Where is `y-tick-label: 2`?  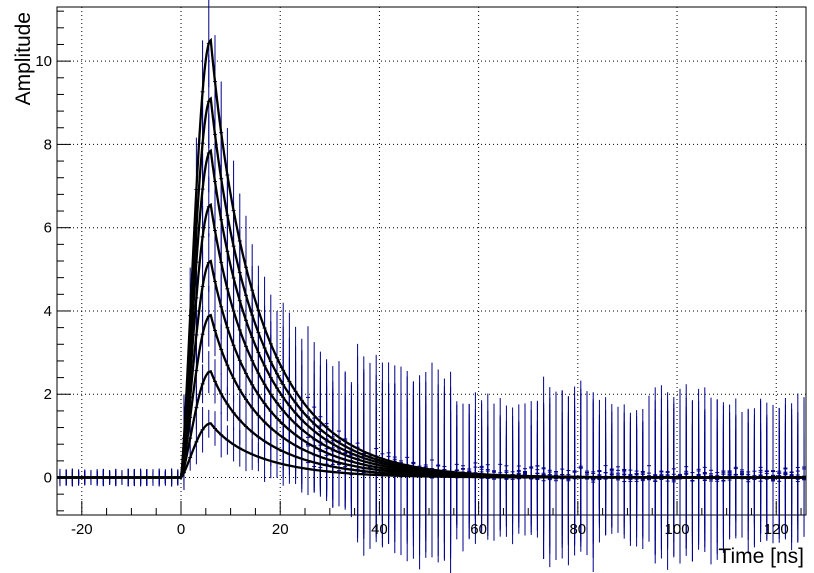 y-tick-label: 2 is located at coordinates (48, 394).